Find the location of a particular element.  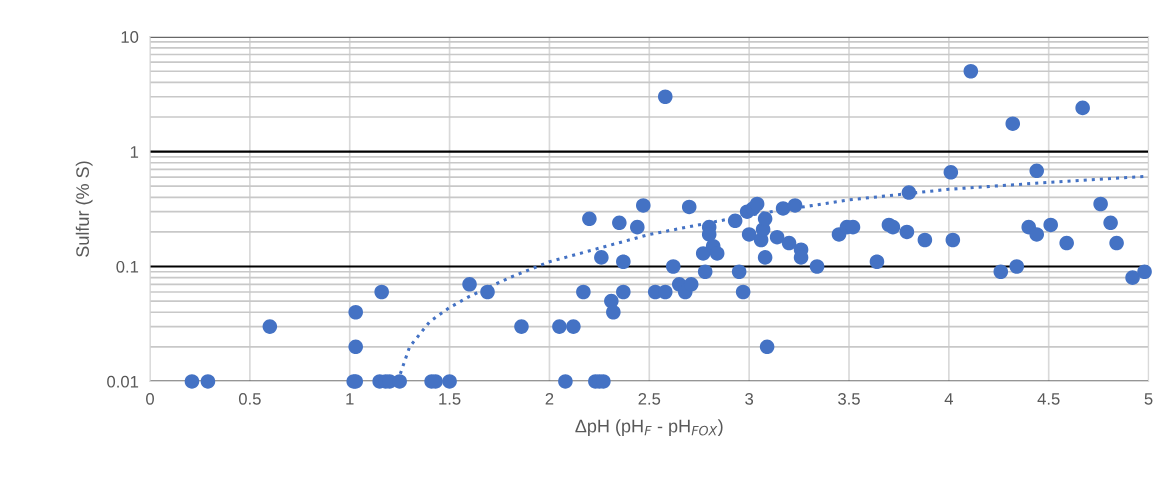

x-axis-title: ΔpH (pH$_{F}$ - pH$_{FOX}$) is located at coordinates (649, 428).